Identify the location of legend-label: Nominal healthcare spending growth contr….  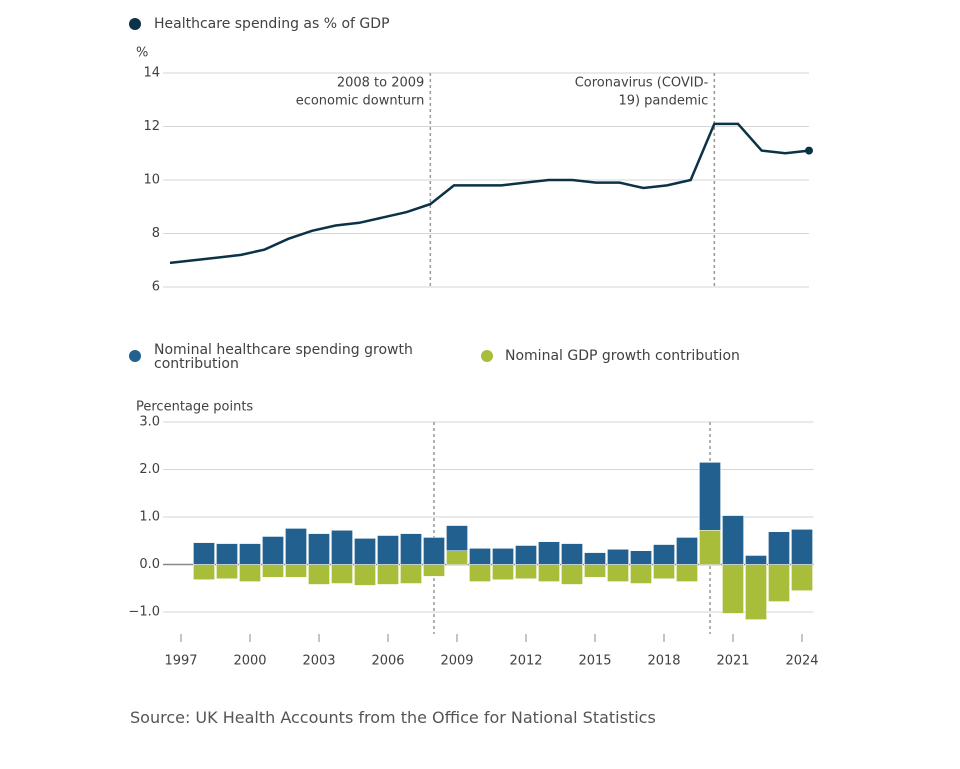
(283, 357).